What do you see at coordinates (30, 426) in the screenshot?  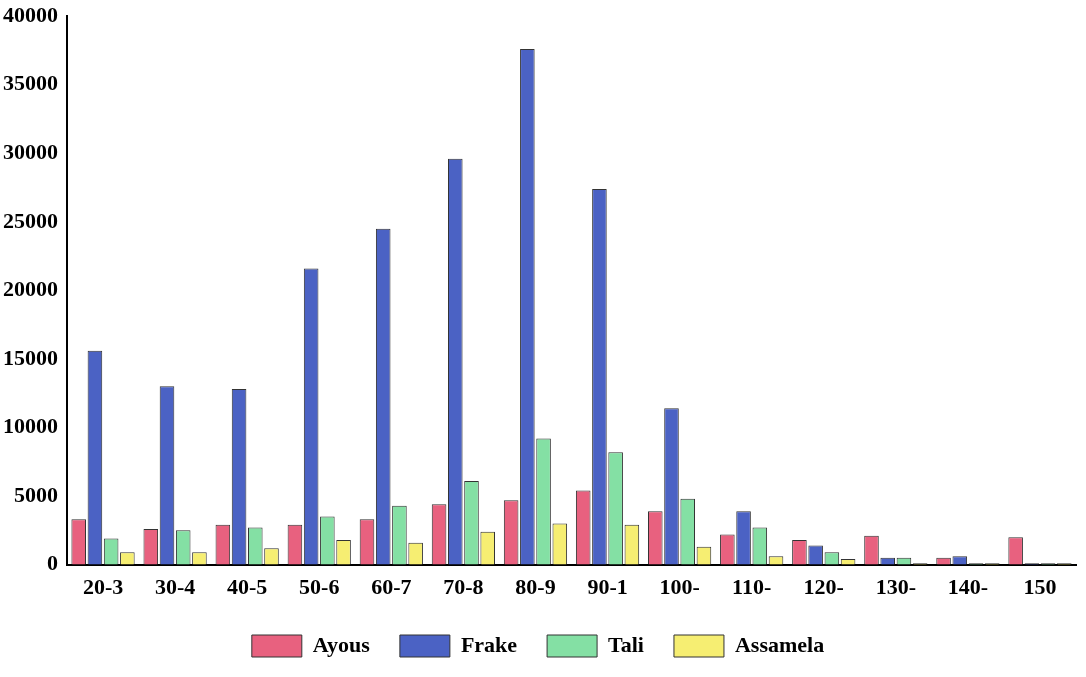 I see `y-tick-label: 10000` at bounding box center [30, 426].